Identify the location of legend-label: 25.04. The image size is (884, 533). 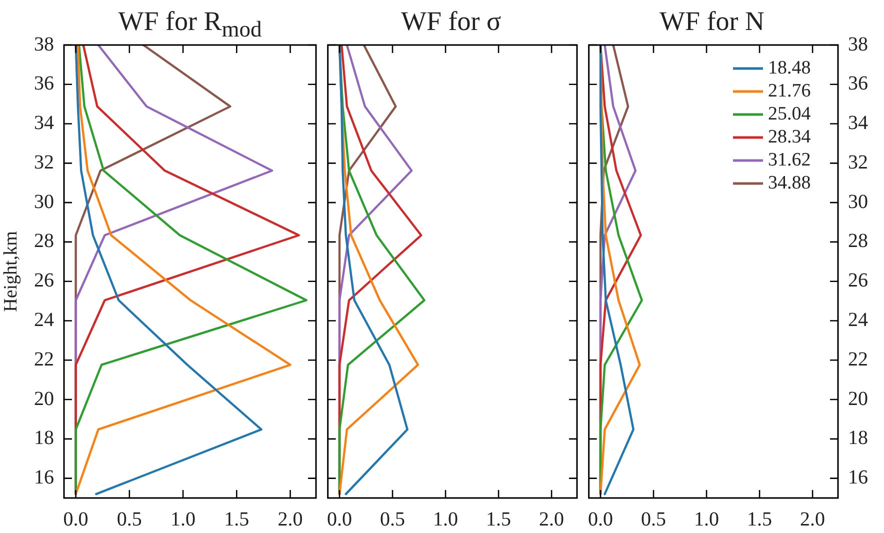
(790, 113).